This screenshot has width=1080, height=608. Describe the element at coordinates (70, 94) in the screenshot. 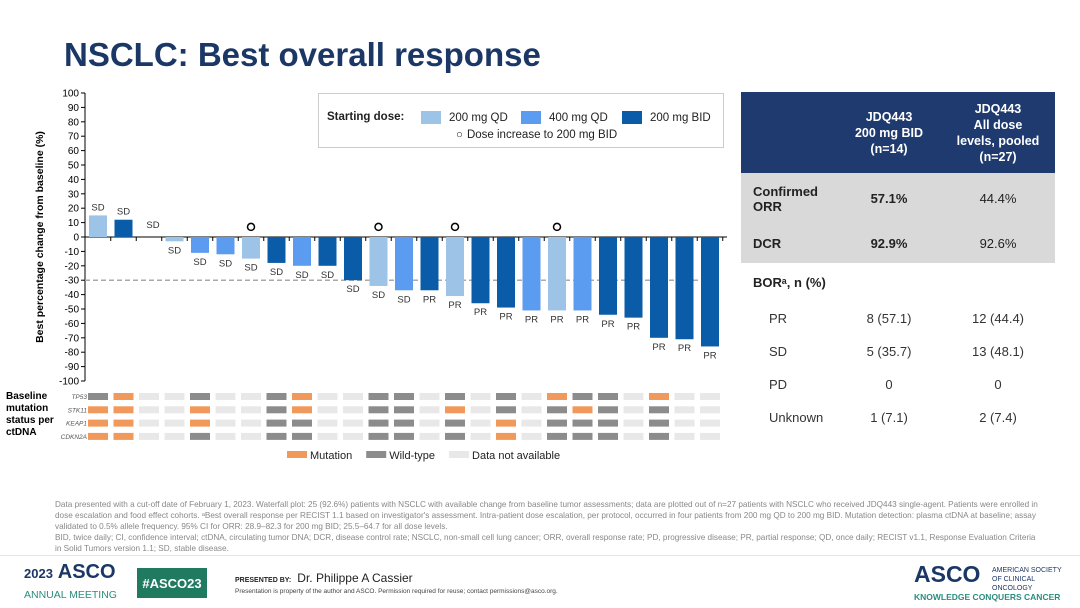

I see `y-tick-label: 100` at that location.